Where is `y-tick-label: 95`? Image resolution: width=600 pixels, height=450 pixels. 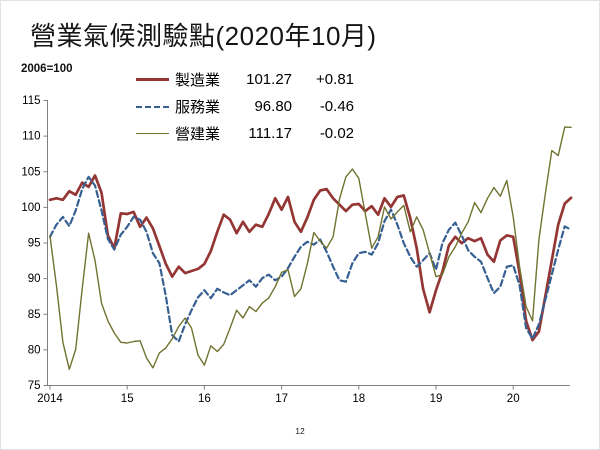 y-tick-label: 95 is located at coordinates (34, 244).